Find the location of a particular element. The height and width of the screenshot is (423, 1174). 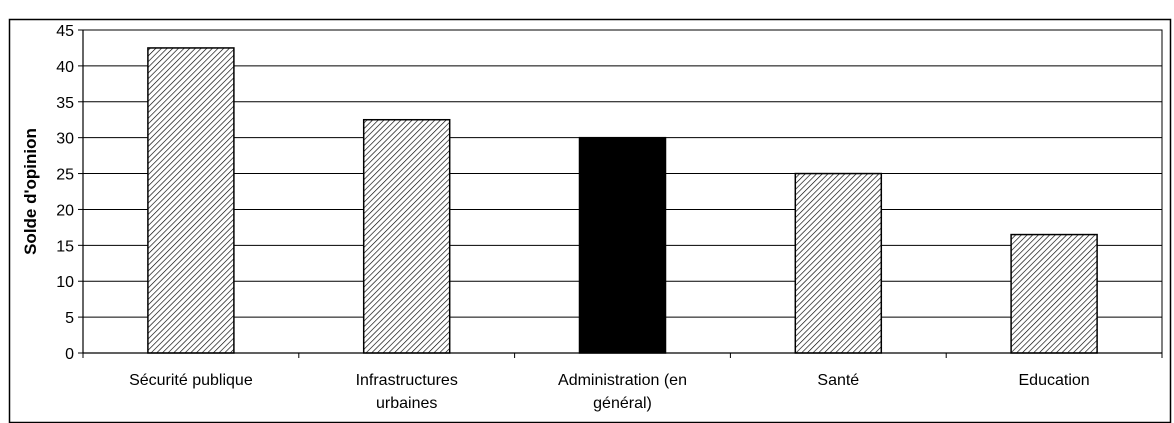

y-tick-label: 5 is located at coordinates (69, 318).